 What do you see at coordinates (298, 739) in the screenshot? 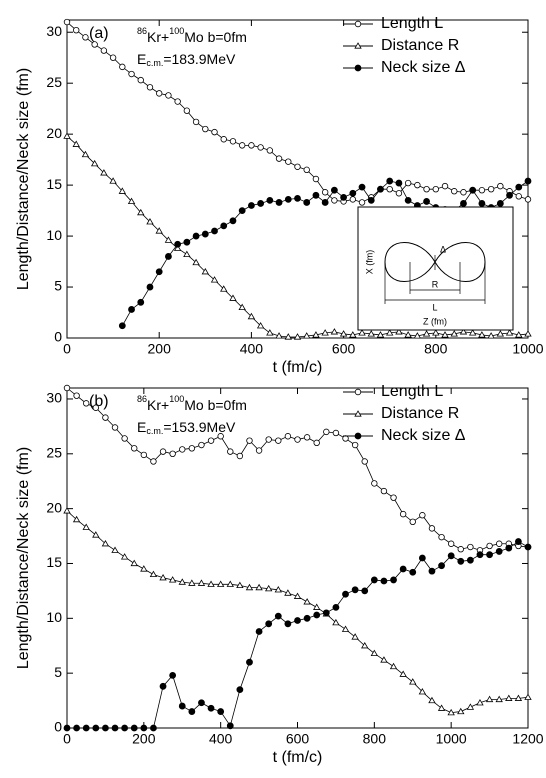
I see `x-tick-label: 600` at bounding box center [298, 739].